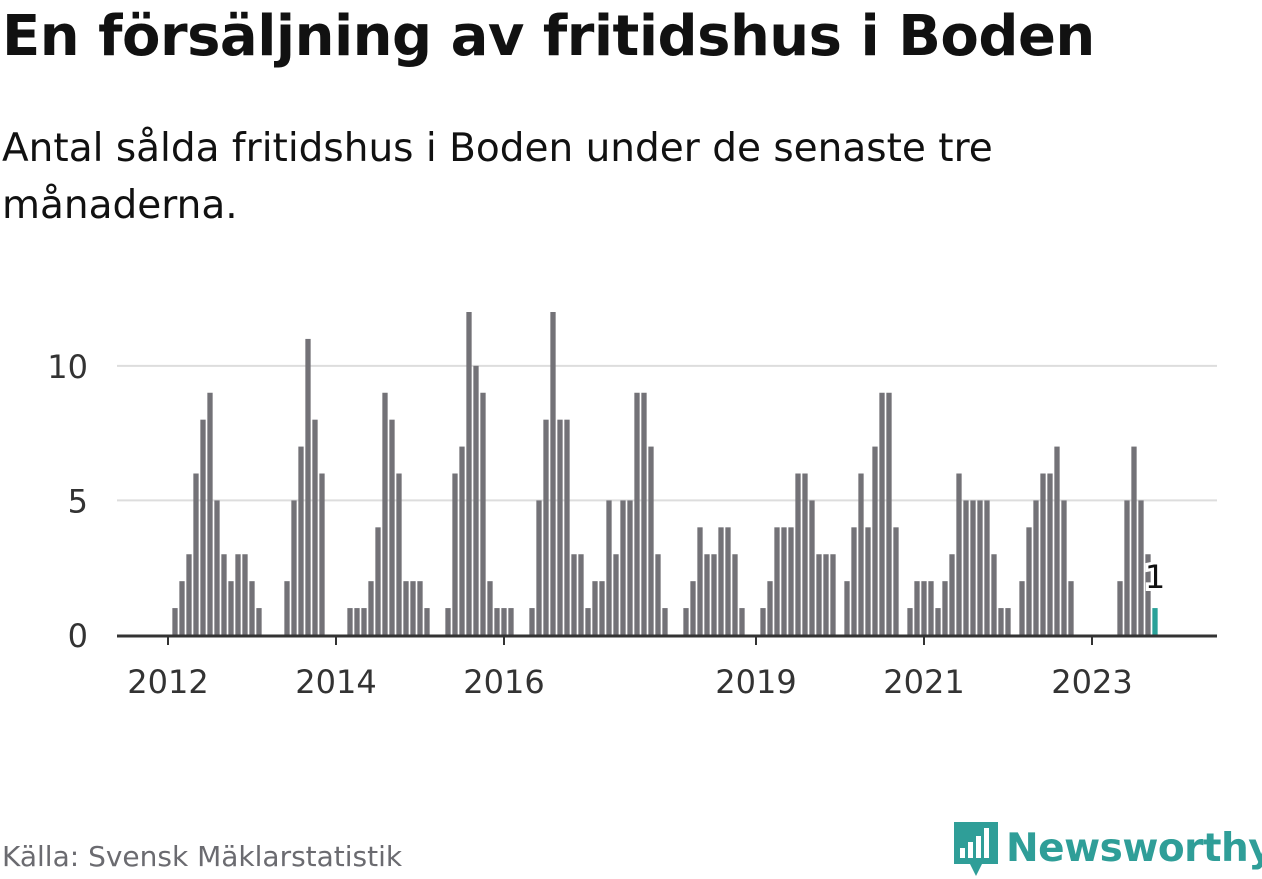  Describe the element at coordinates (630, 669) in the screenshot. I see `x-tick-labels: 2012 2014 2016 2019 2021 2023` at that location.